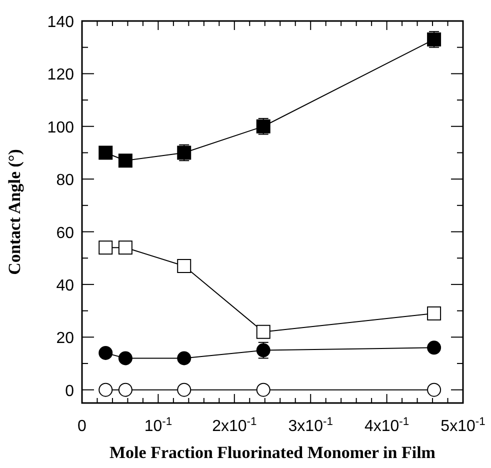 The width and height of the screenshot is (491, 468). I want to click on y-axis-title: Contact Angle (°), so click(14, 212).